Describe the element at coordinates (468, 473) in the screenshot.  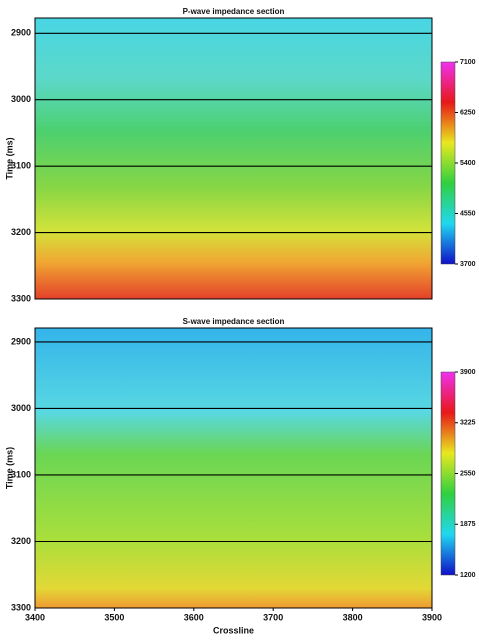
I see `colorbar-tick-label: 2550` at that location.